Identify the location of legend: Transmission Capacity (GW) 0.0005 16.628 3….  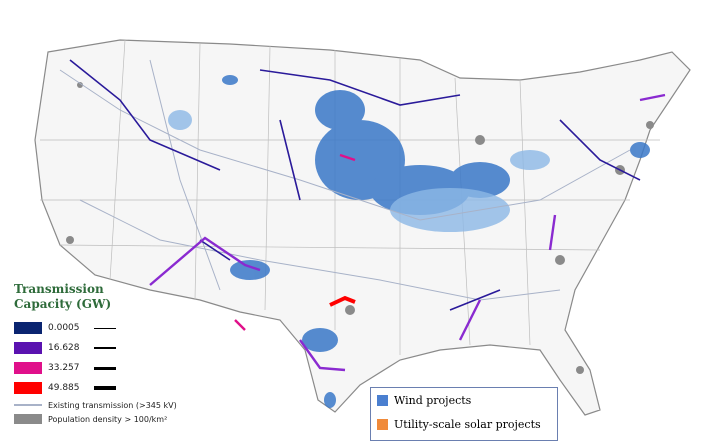
(114, 354).